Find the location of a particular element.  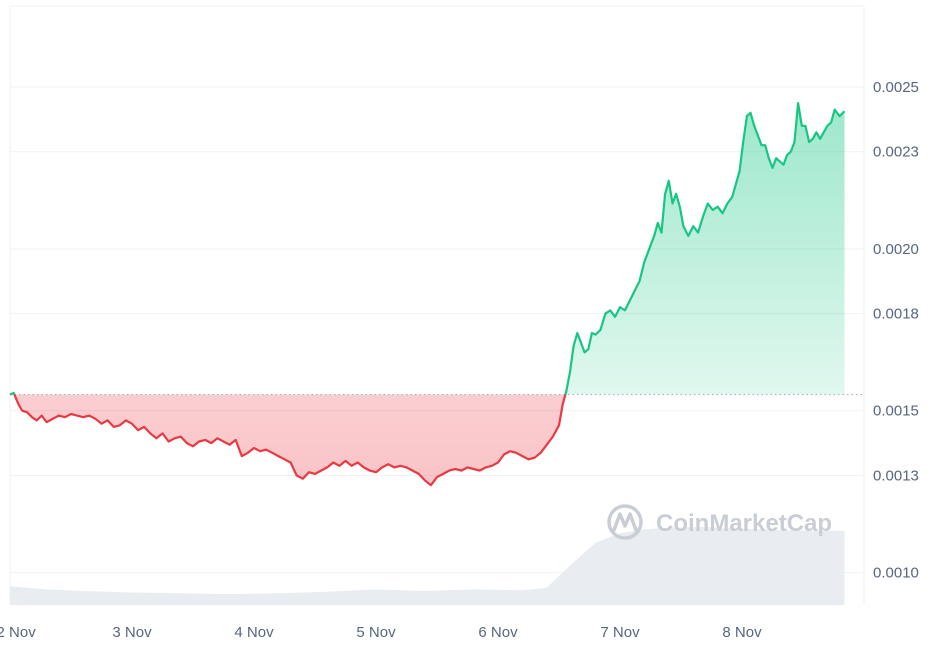

watermark: CoinMarketCap is located at coordinates (719, 522).